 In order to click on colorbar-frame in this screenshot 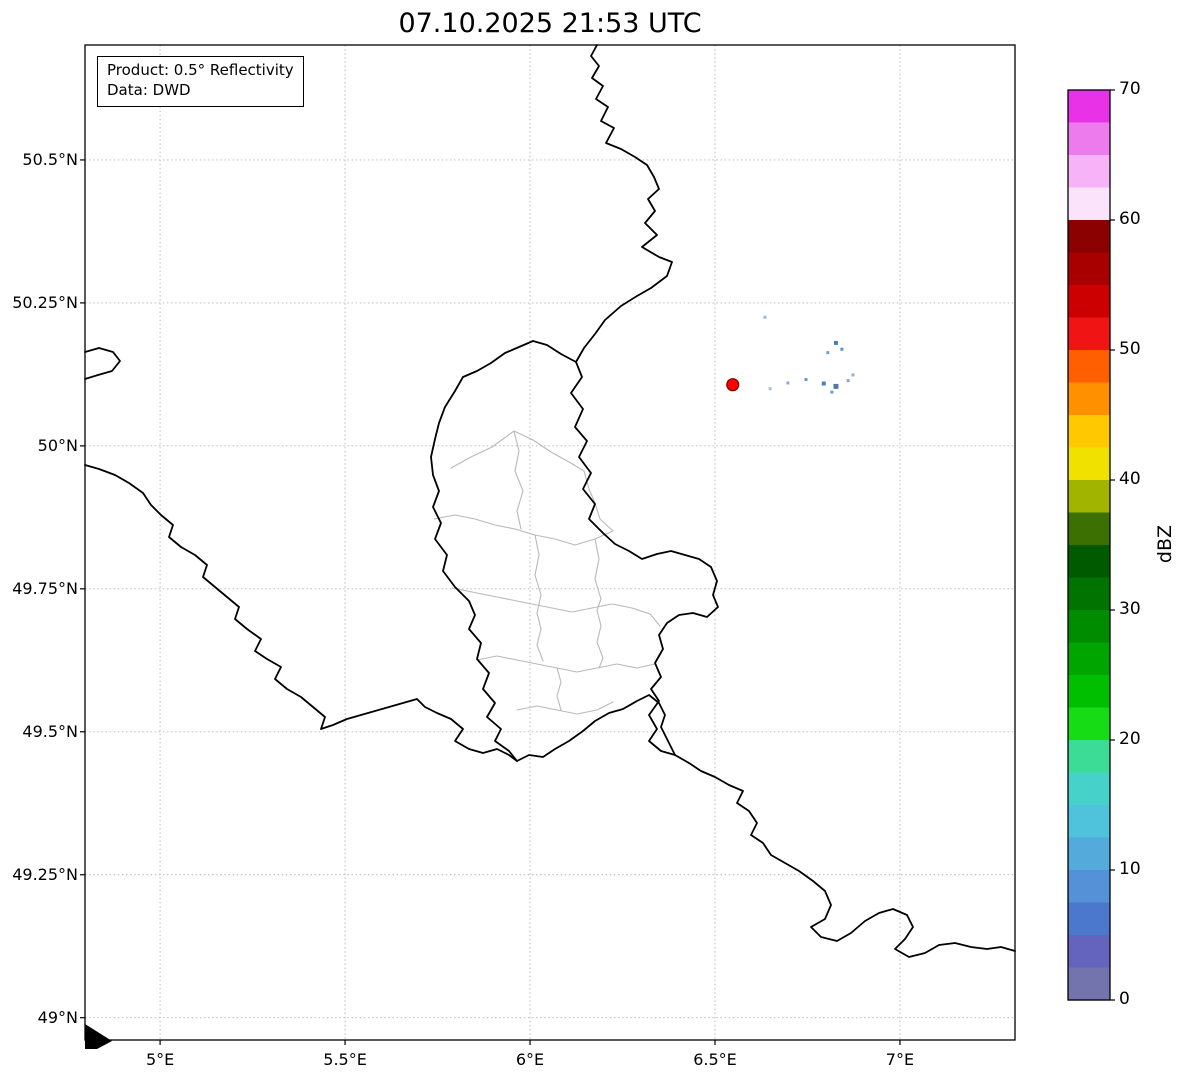, I will do `click(1089, 545)`.